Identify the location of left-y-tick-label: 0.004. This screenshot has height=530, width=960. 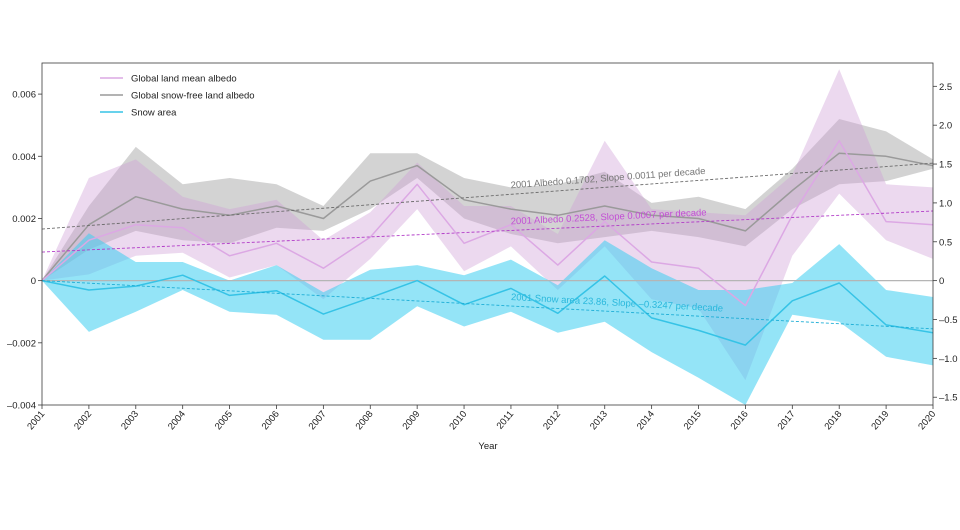
(24, 157).